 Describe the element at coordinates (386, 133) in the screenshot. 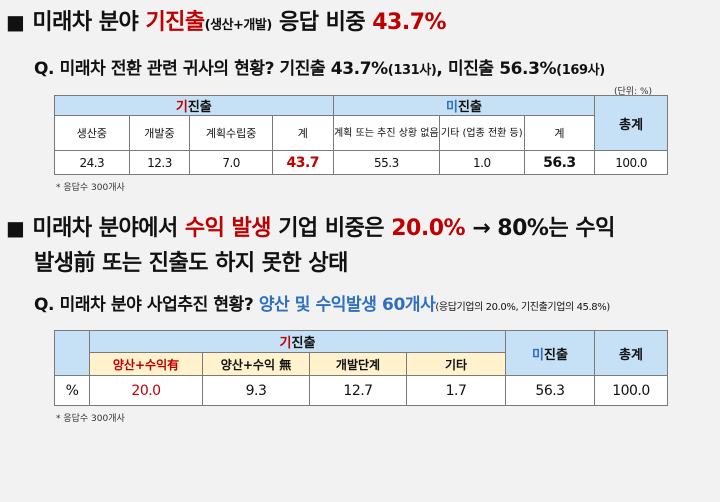

I see `col-header: 계획 또는 추진 상황 없음` at that location.